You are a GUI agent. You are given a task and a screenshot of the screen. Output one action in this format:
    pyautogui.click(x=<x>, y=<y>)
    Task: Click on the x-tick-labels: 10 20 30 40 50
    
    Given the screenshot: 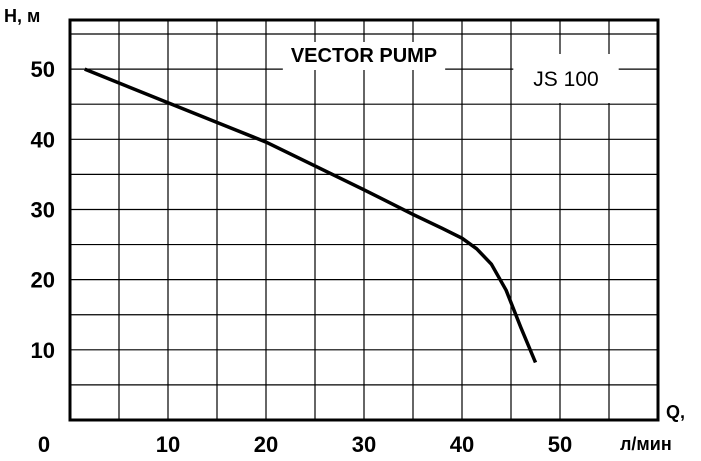 What is the action you would take?
    pyautogui.click(x=364, y=444)
    